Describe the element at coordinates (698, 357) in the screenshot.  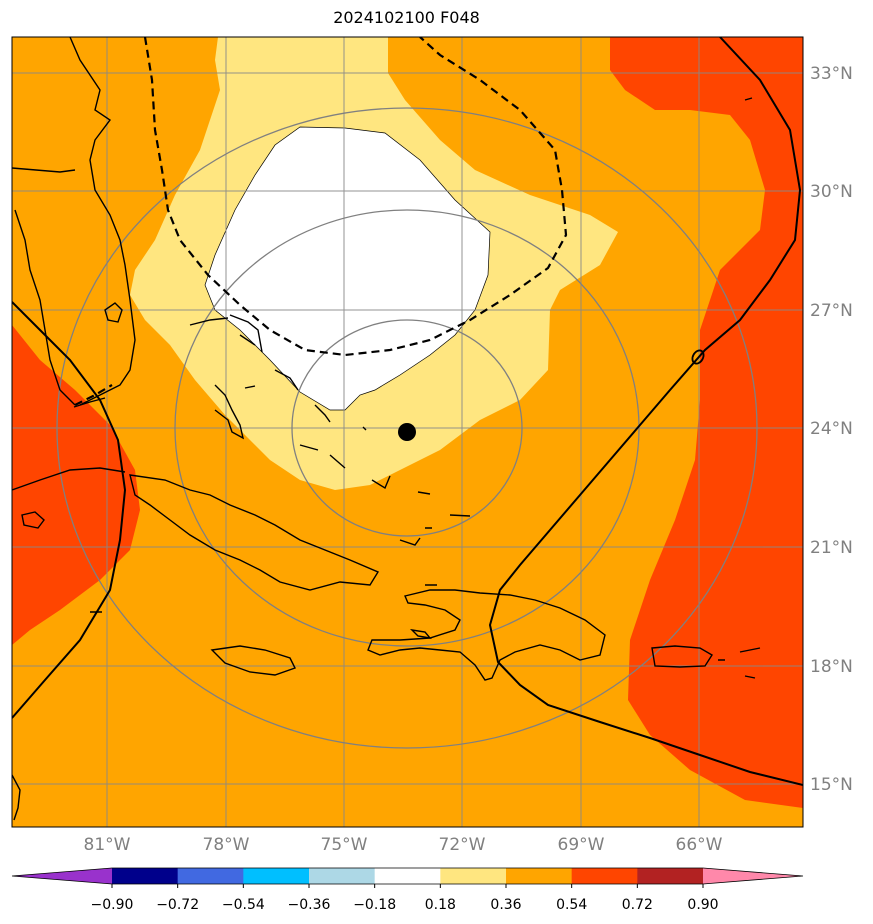
I see `small-contour-loop` at that location.